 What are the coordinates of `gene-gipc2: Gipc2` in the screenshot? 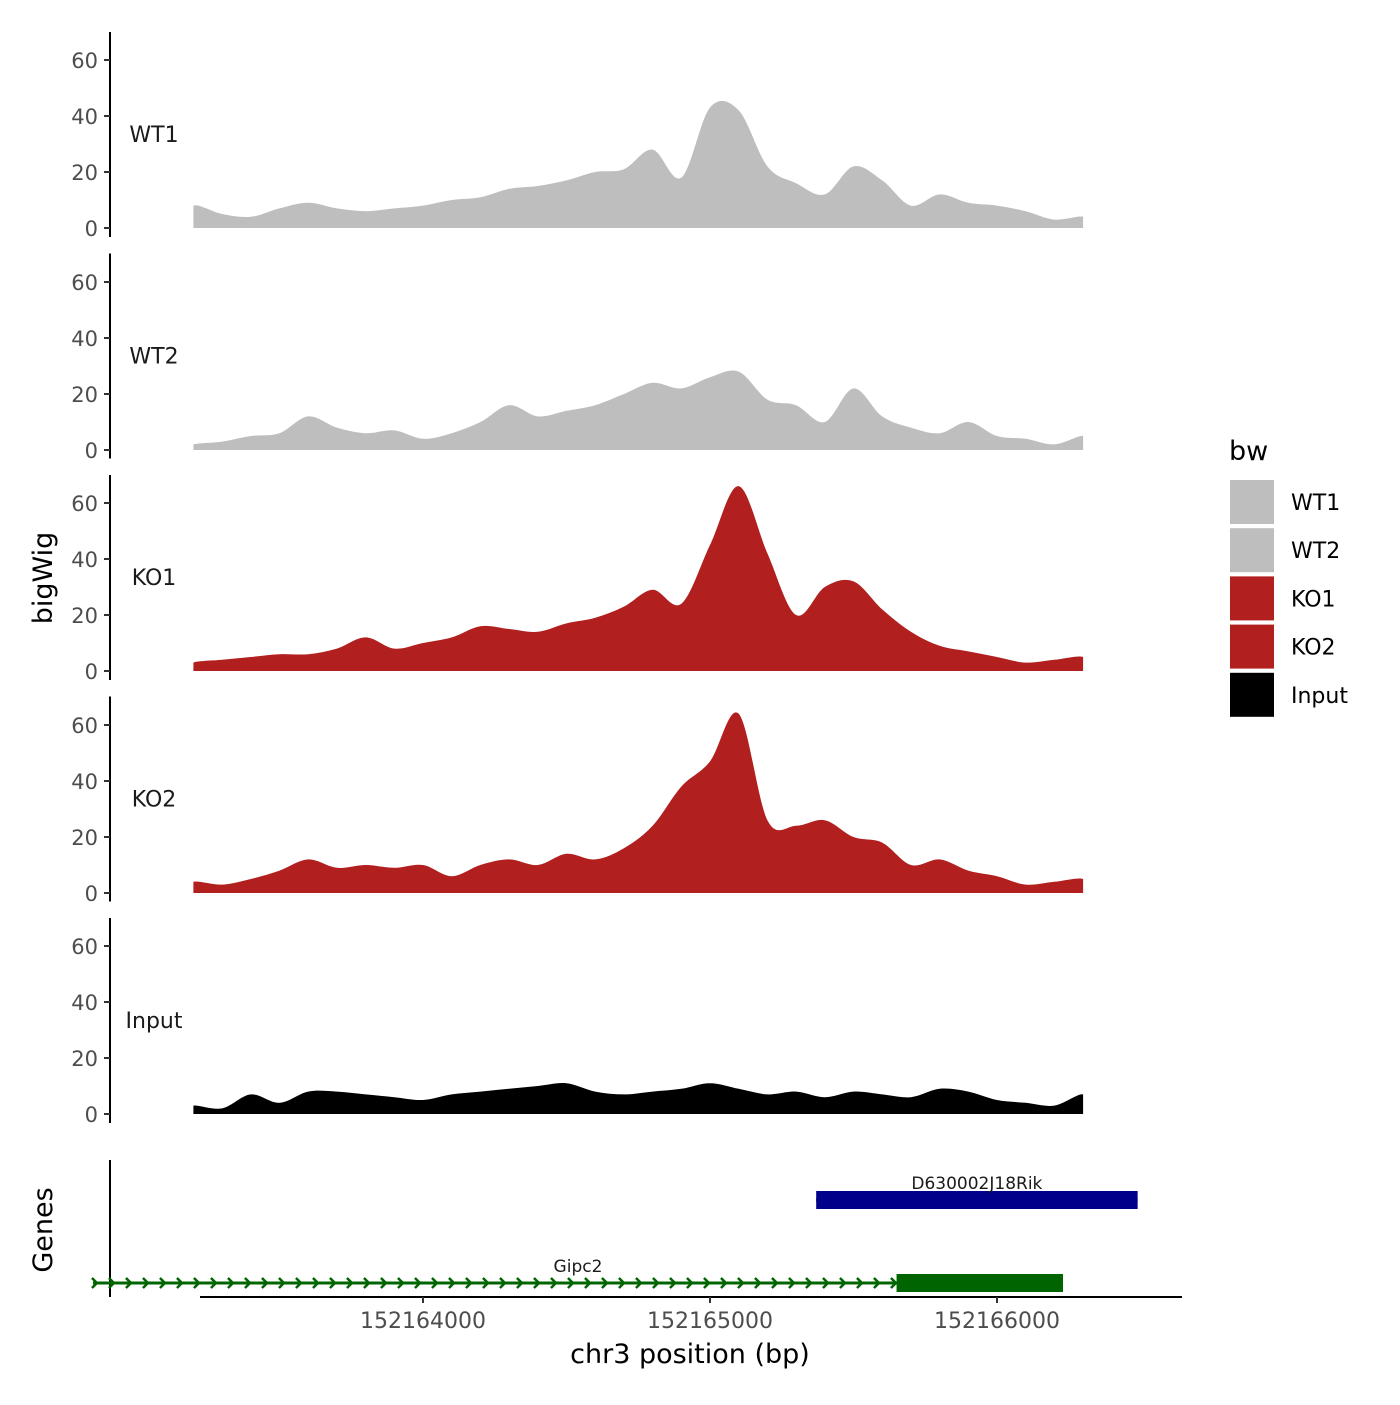 It's located at (577, 1274).